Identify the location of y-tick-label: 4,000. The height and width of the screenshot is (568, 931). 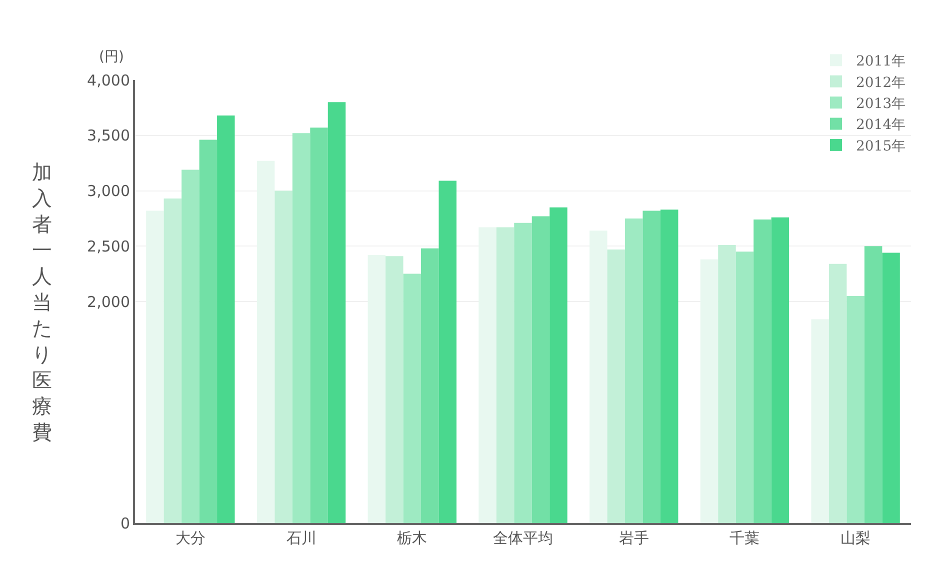
(108, 80).